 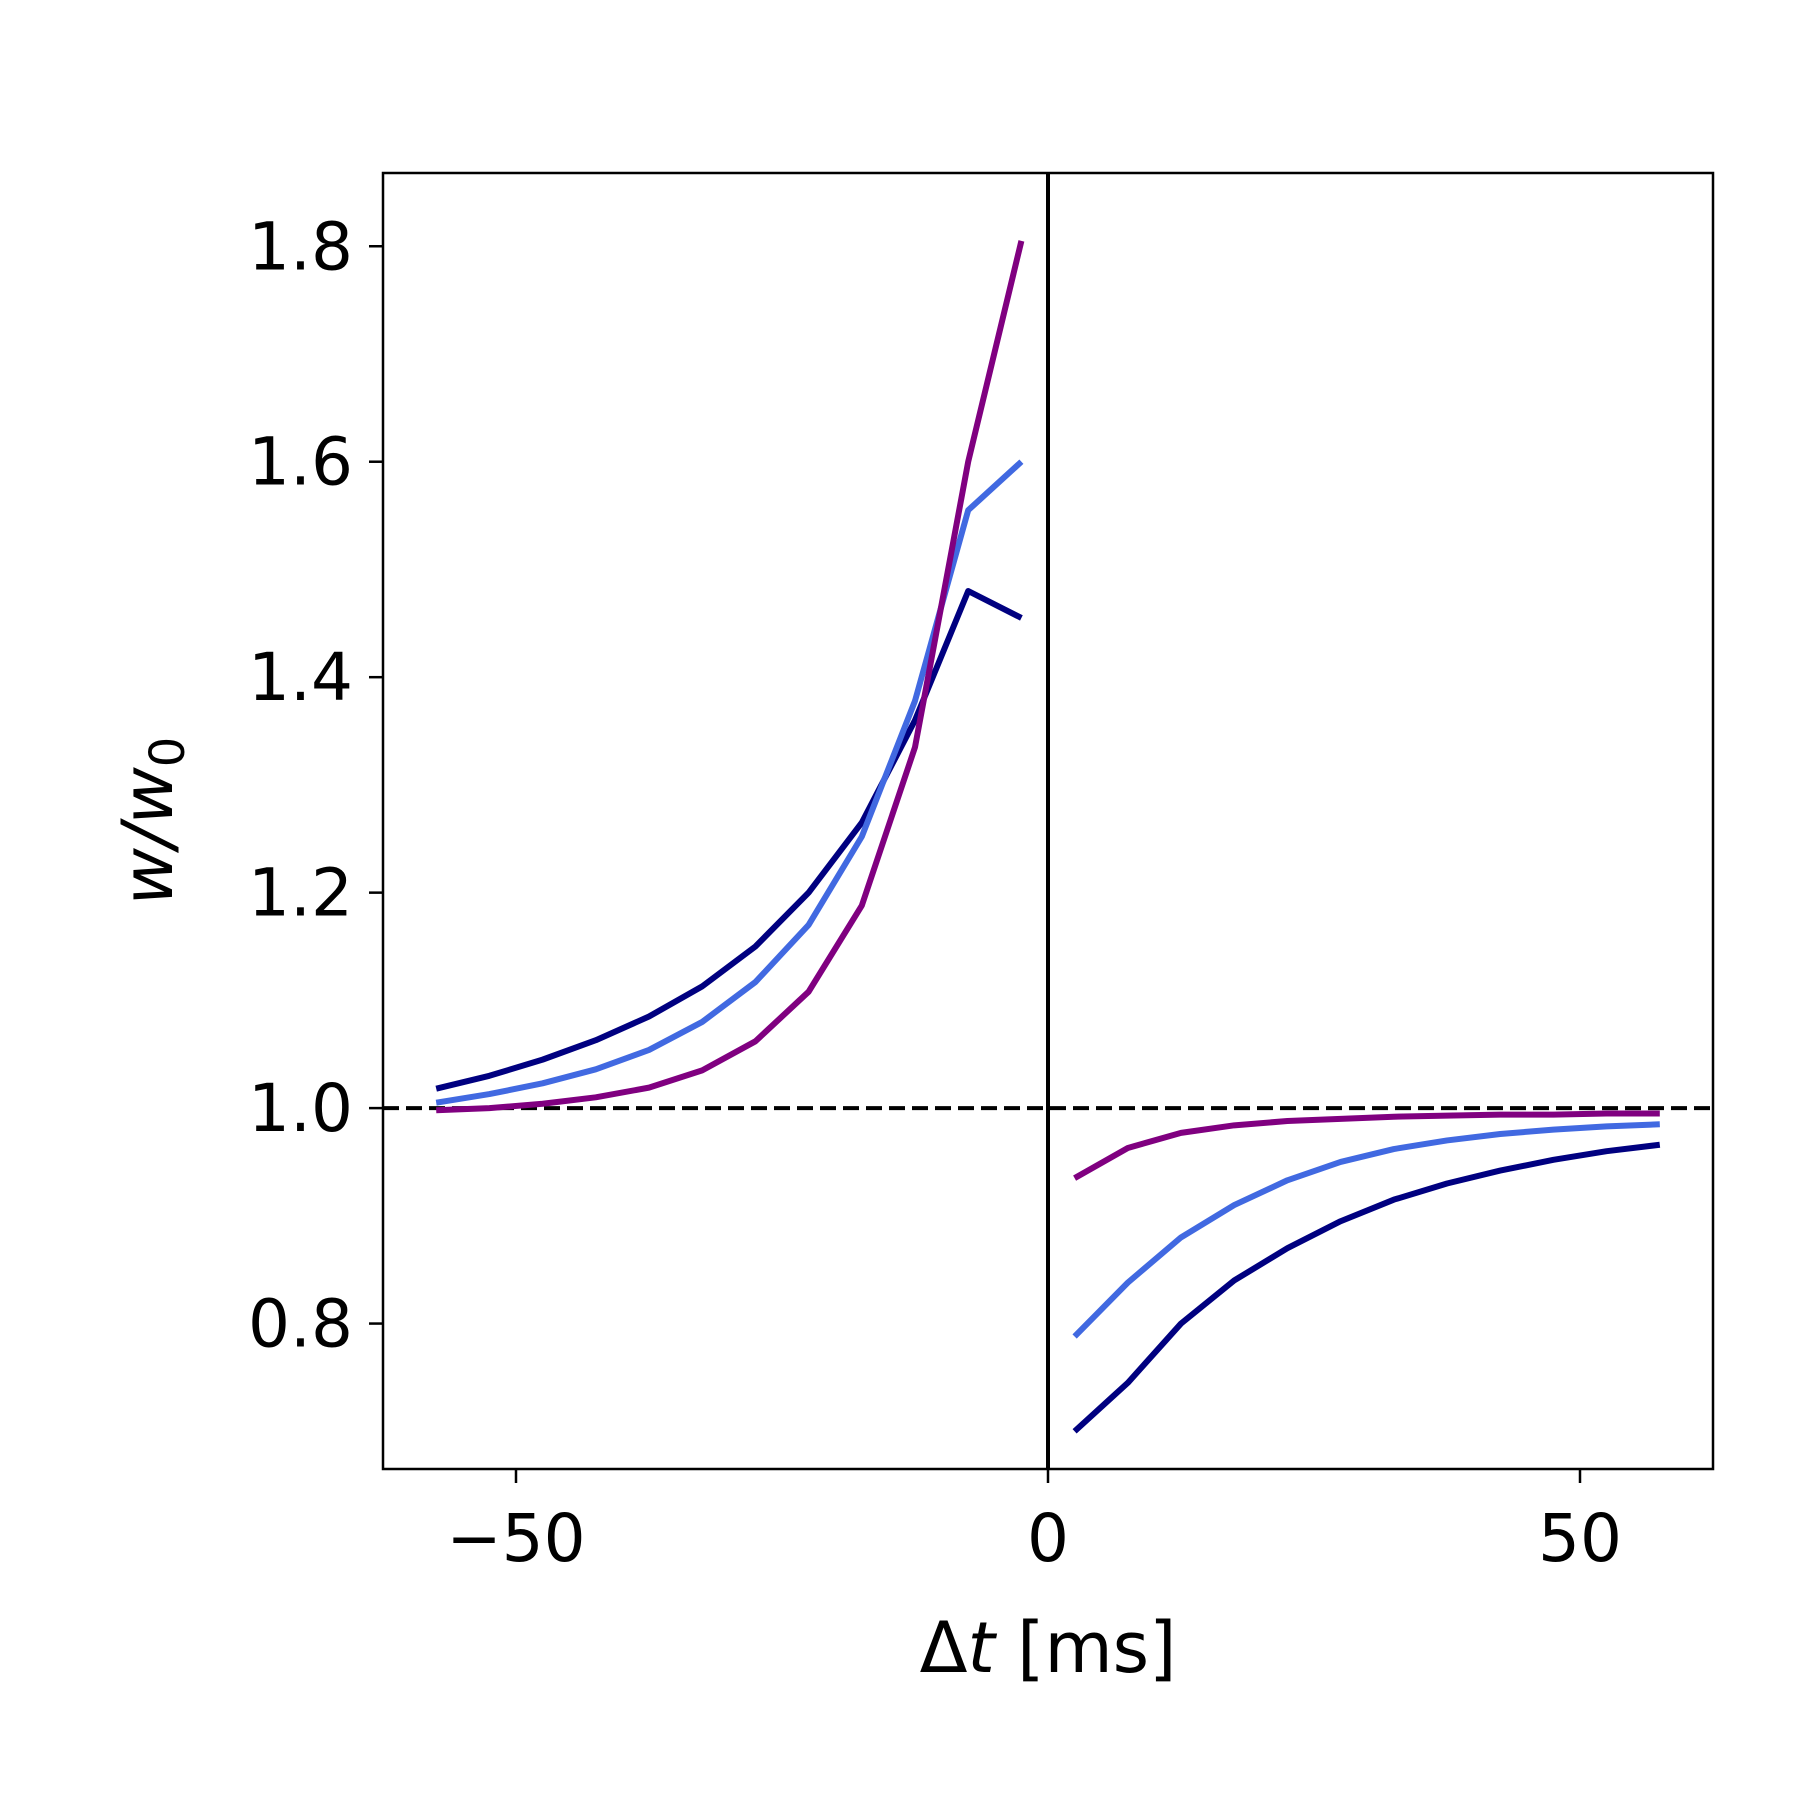 I want to click on y-tick-label: 1.0, so click(x=300, y=1108).